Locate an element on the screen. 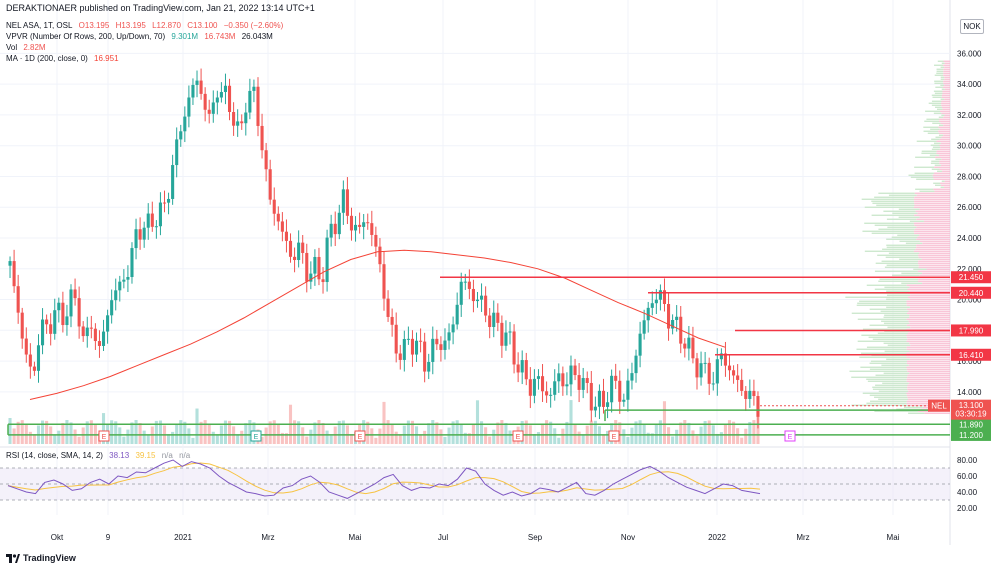  tradingview-logo: TradingView is located at coordinates (41, 558).